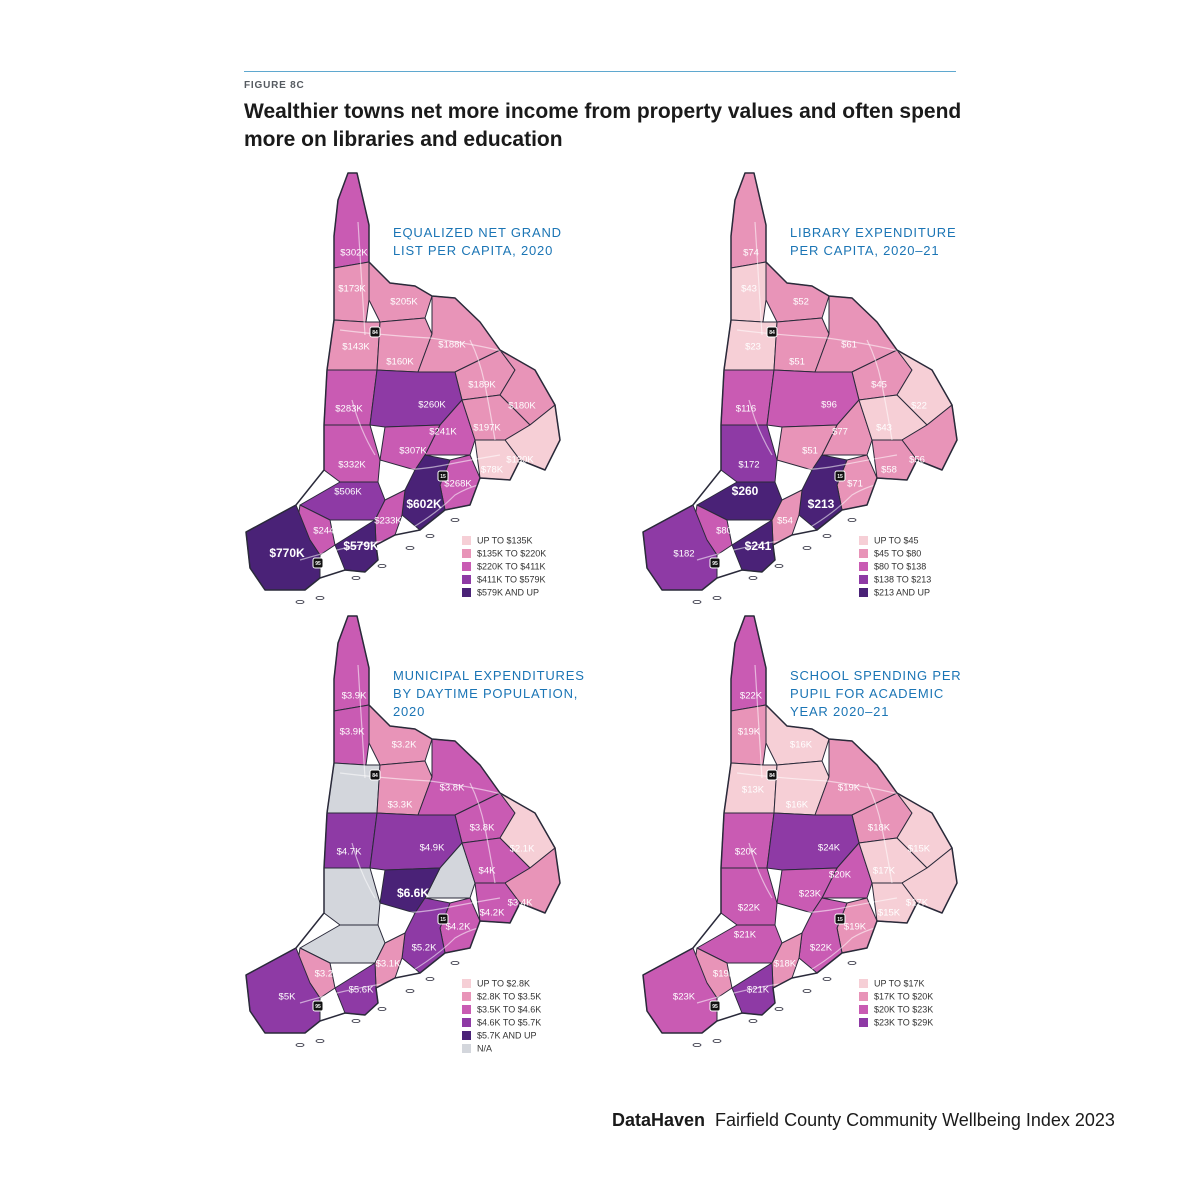 Image resolution: width=1200 pixels, height=1200 pixels. What do you see at coordinates (903, 997) in the screenshot?
I see `legend-label: $17K TO $20K` at bounding box center [903, 997].